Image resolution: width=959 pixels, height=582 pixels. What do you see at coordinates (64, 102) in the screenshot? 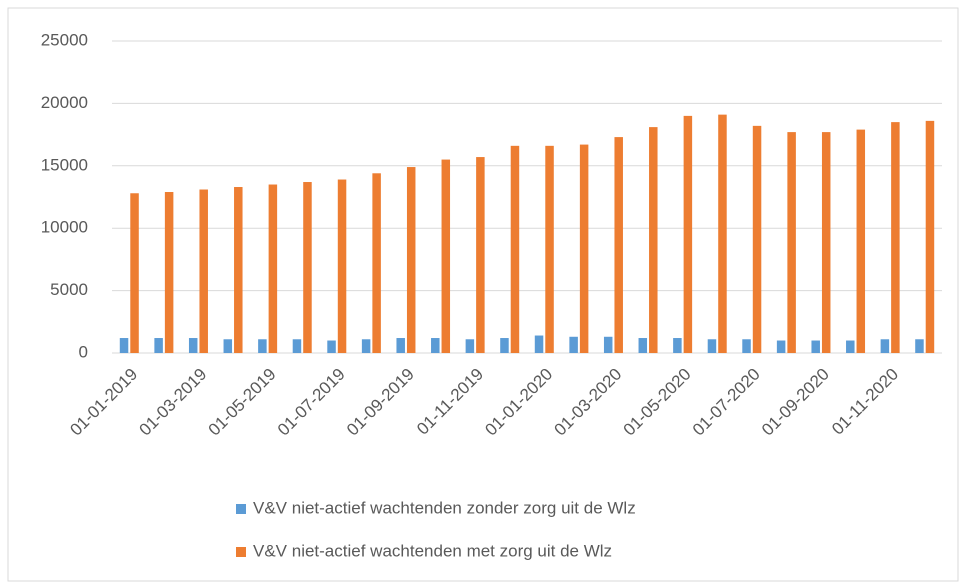
I see `y-tick-label: 20000` at bounding box center [64, 102].